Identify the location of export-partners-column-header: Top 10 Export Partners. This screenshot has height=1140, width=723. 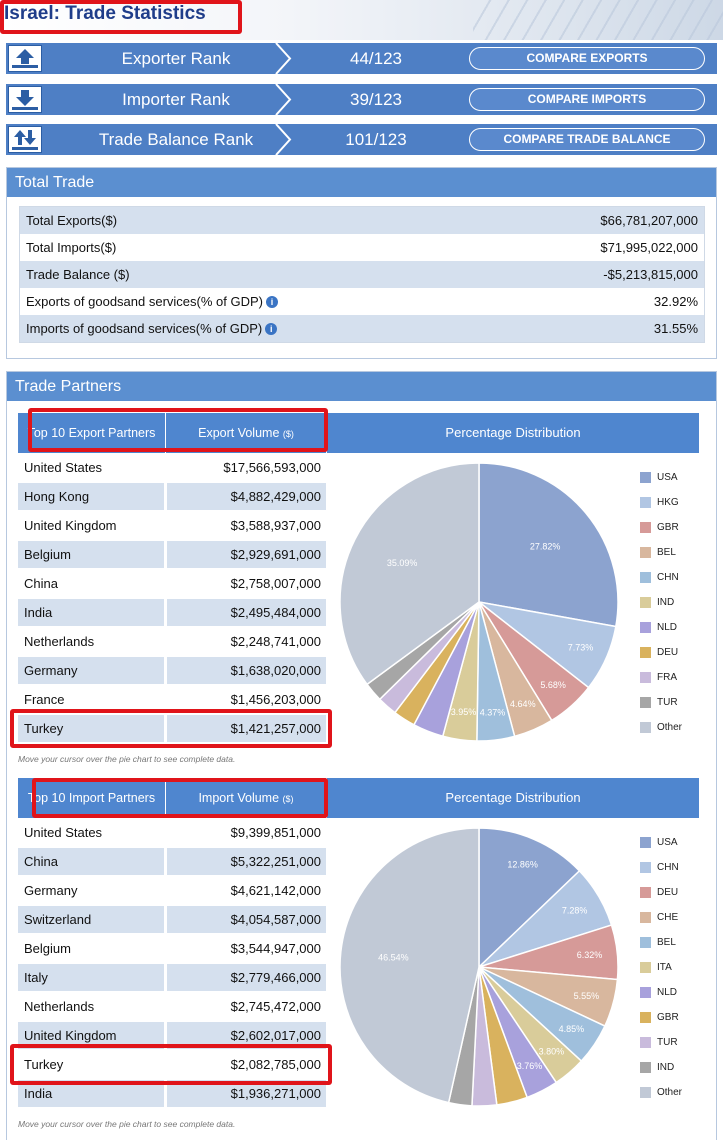
(91, 433).